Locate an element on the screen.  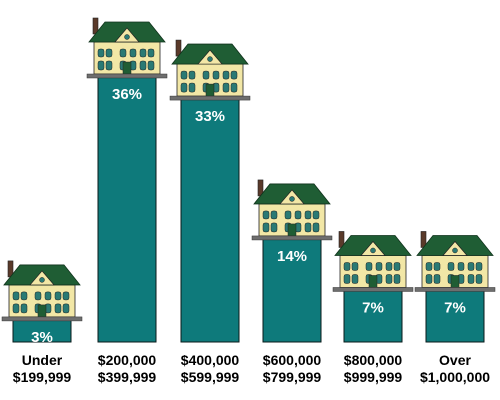
data-label: 36% is located at coordinates (127, 94).